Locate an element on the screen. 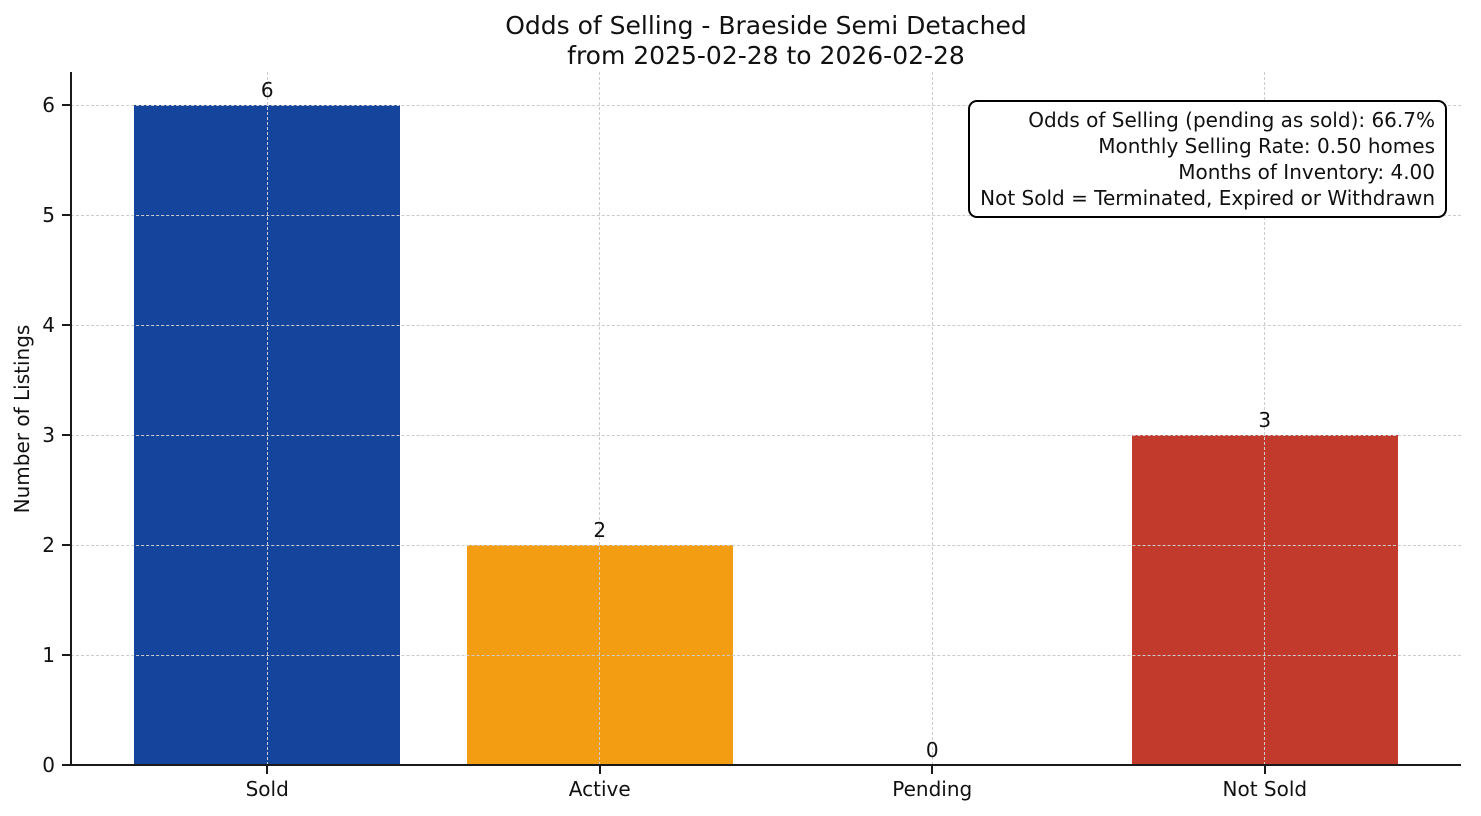  bar-value-not-sold: 3 is located at coordinates (1265, 420).